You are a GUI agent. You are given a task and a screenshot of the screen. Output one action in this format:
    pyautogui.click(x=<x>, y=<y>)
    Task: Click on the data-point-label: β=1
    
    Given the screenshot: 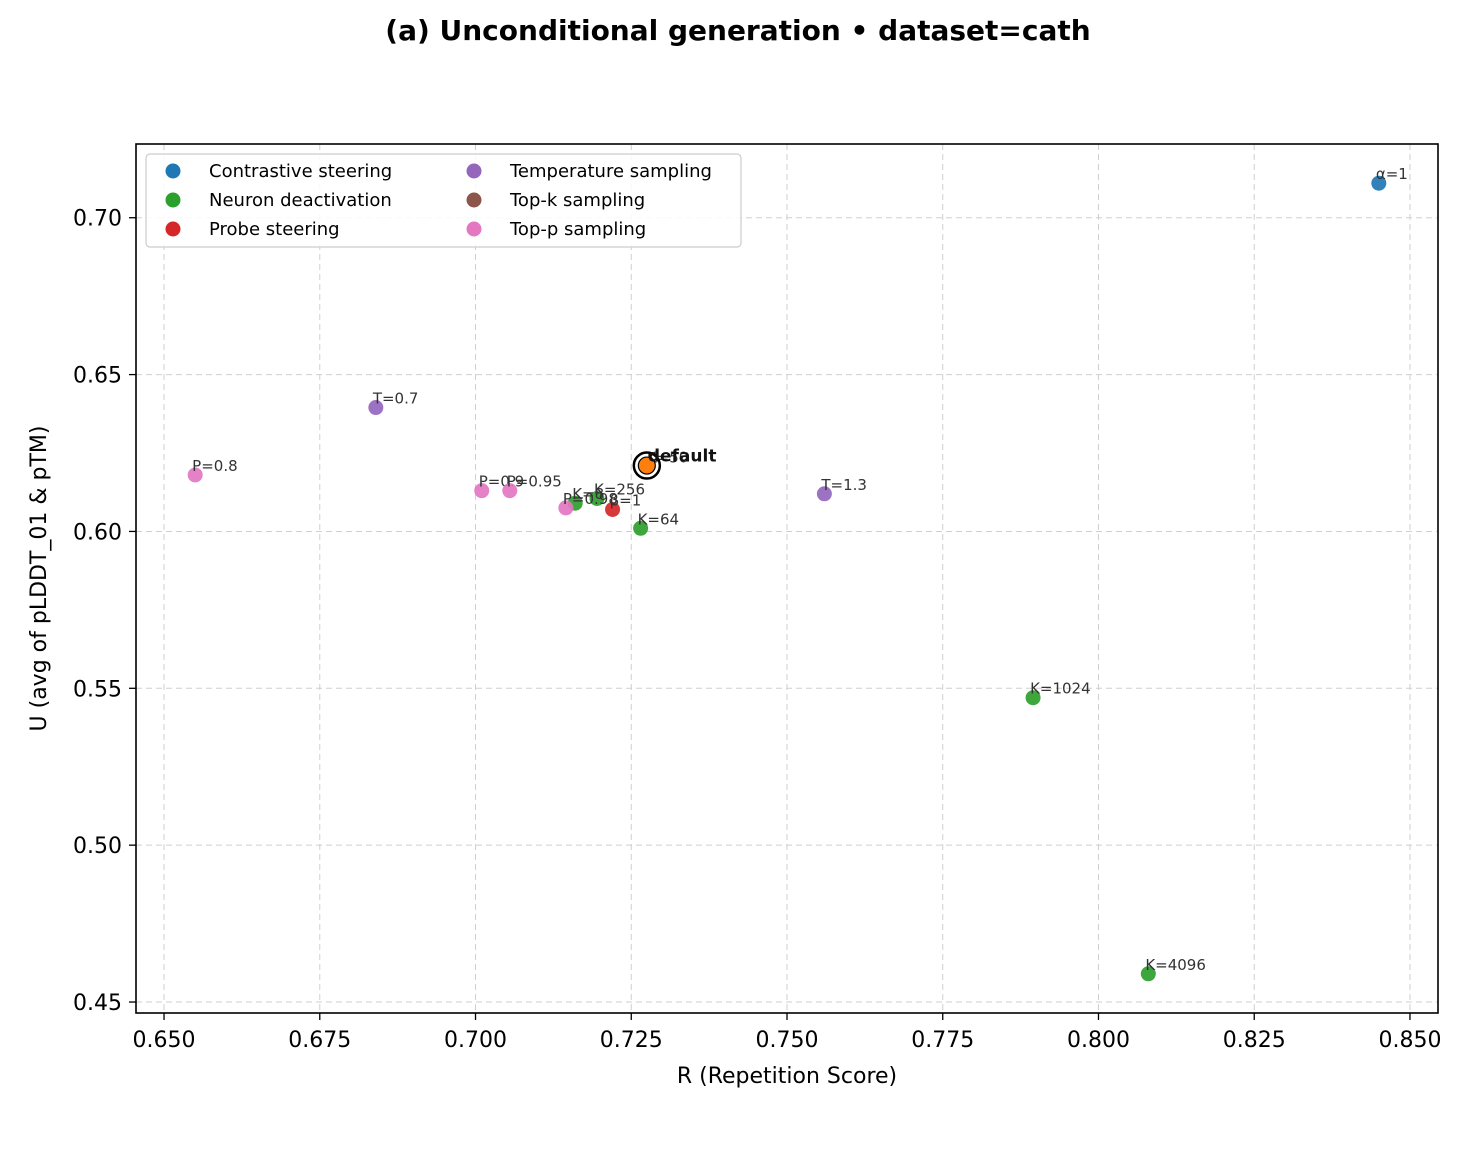 What is the action you would take?
    pyautogui.click(x=626, y=500)
    